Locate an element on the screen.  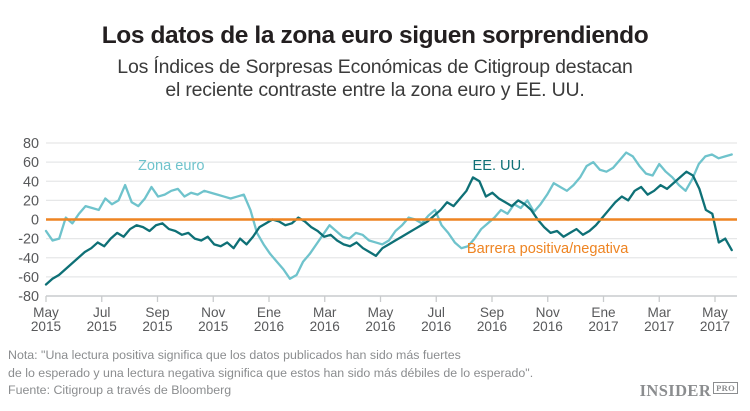
eurozone-label: Zona euro is located at coordinates (171, 166).